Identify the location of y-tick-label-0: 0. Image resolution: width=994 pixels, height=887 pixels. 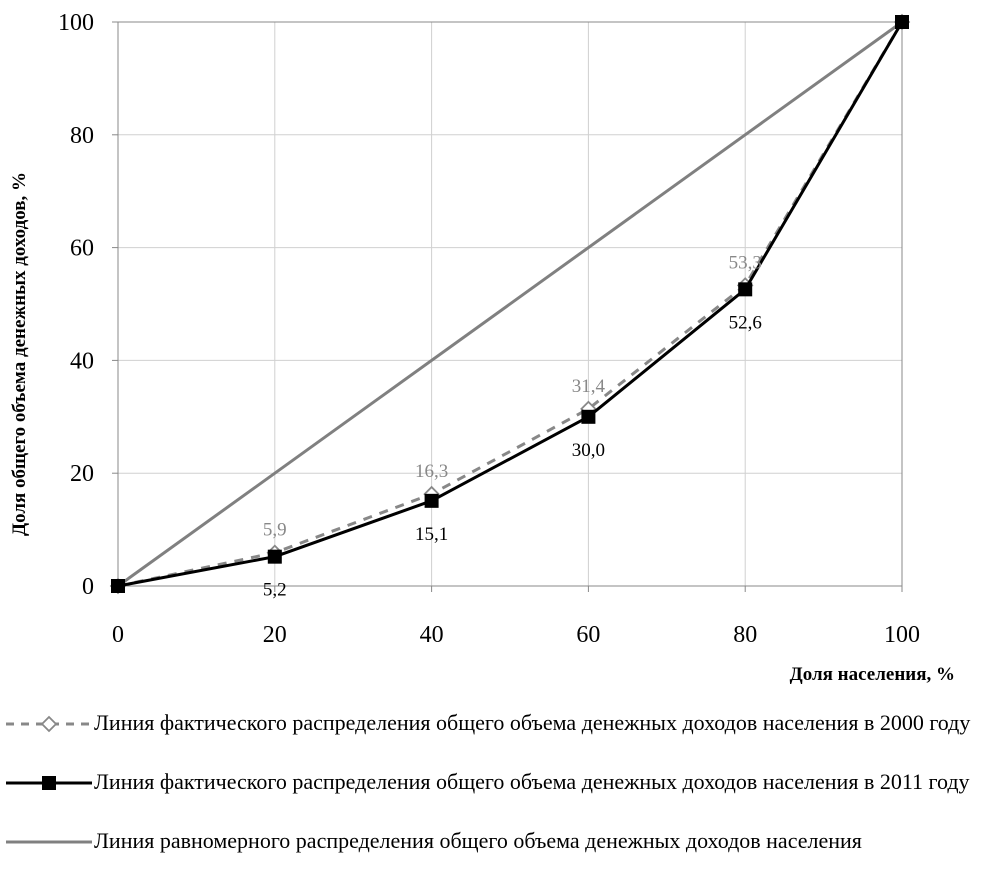
(88, 587).